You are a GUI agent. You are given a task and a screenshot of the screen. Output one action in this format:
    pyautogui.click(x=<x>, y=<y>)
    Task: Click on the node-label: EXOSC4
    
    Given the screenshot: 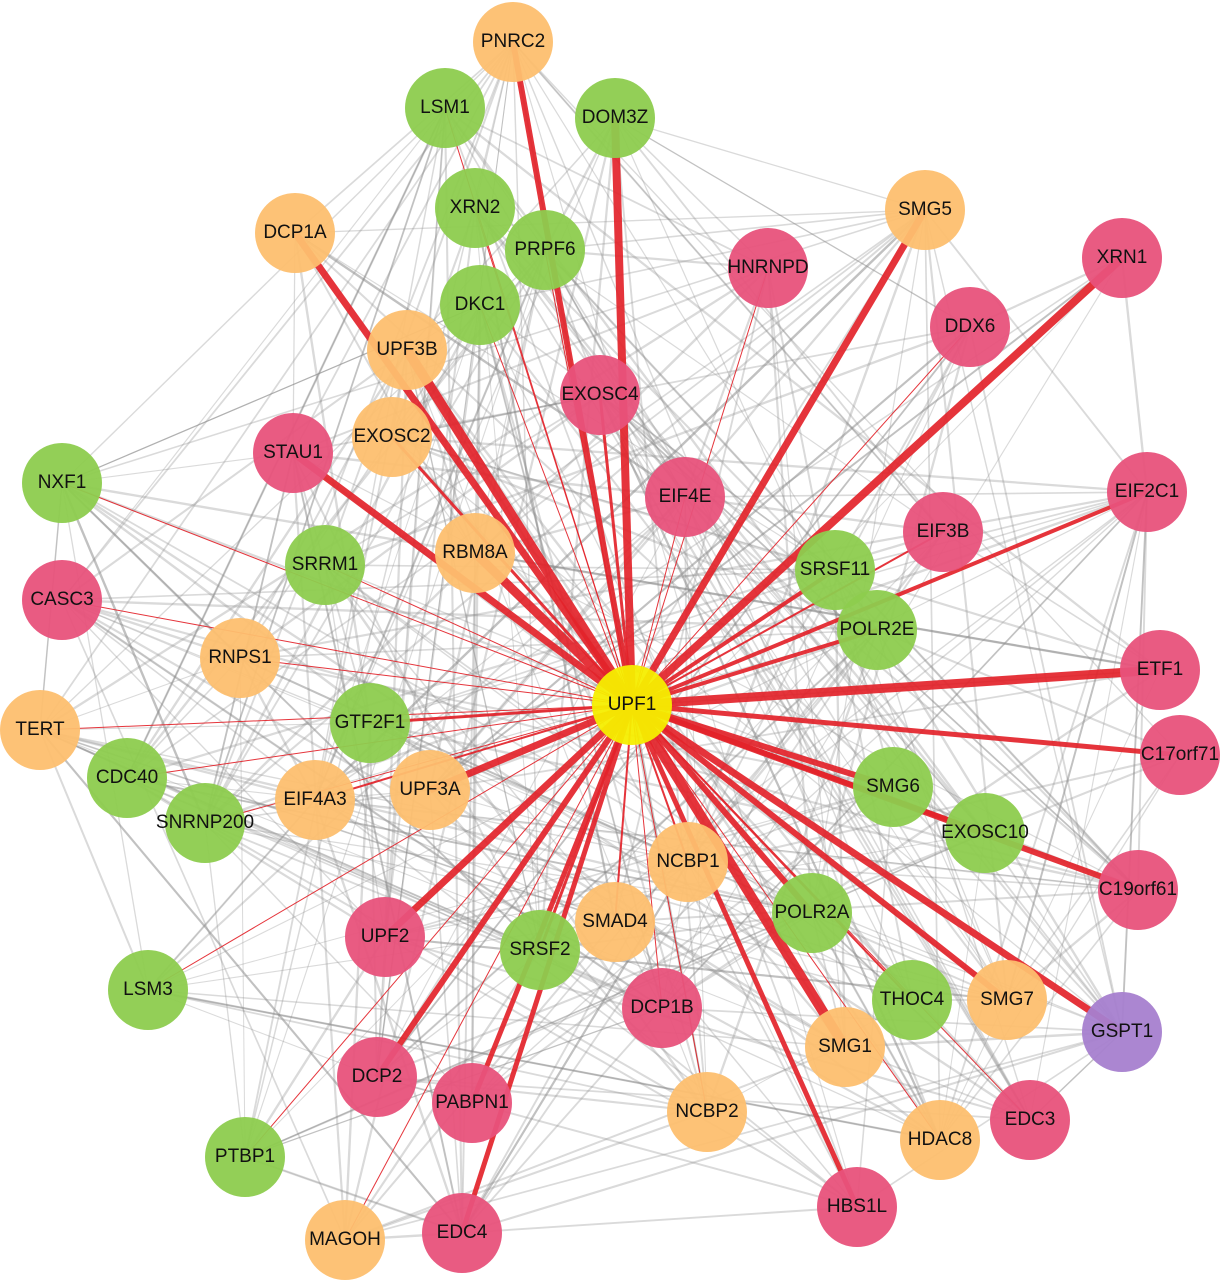 What is the action you would take?
    pyautogui.click(x=600, y=394)
    